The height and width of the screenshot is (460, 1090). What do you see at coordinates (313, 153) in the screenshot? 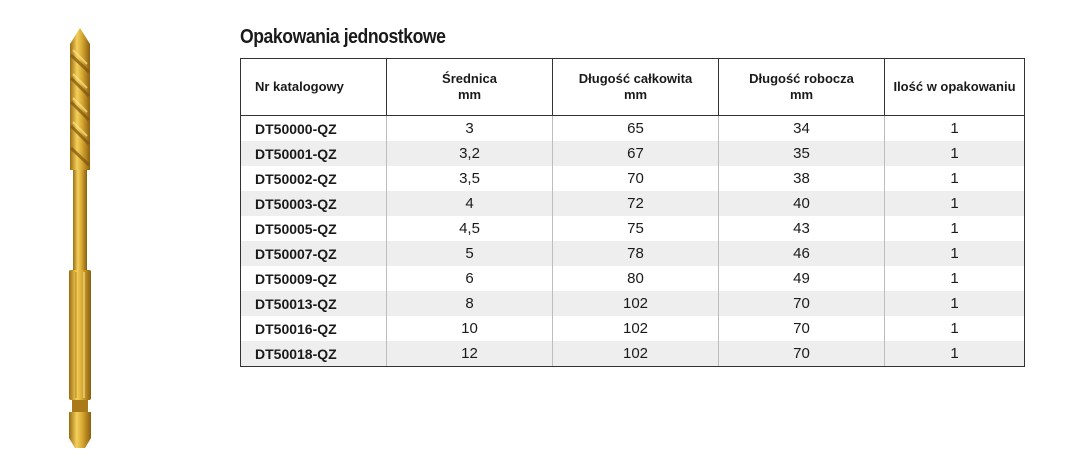
I see `catalog-number: DT50001-QZ` at bounding box center [313, 153].